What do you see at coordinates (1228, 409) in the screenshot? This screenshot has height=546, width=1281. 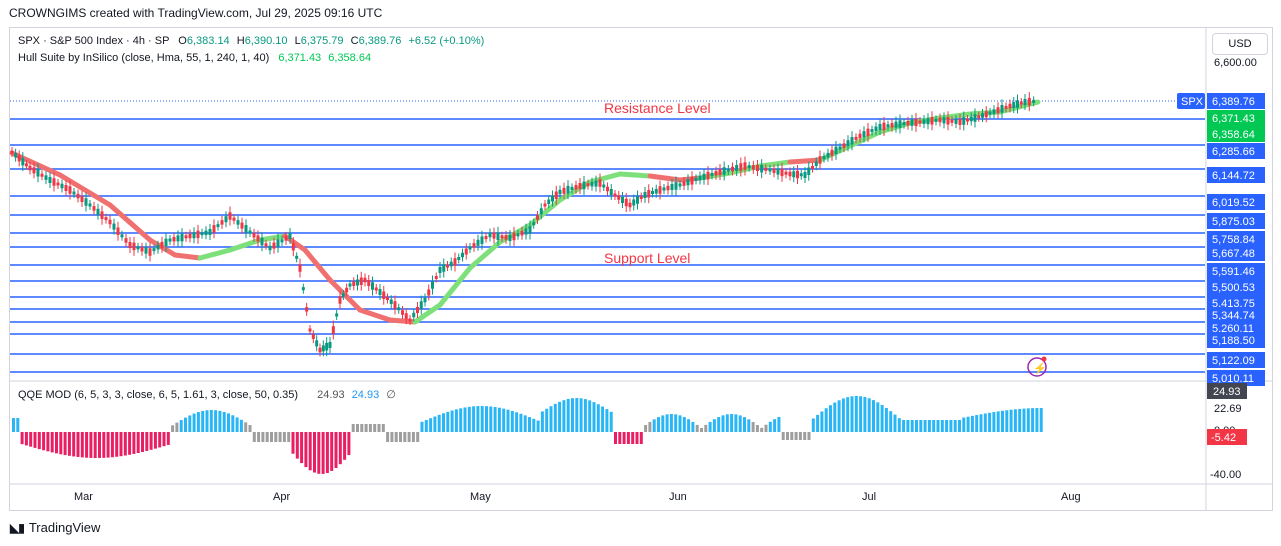 I see `qqe-axis-mid-label: 22.69` at bounding box center [1228, 409].